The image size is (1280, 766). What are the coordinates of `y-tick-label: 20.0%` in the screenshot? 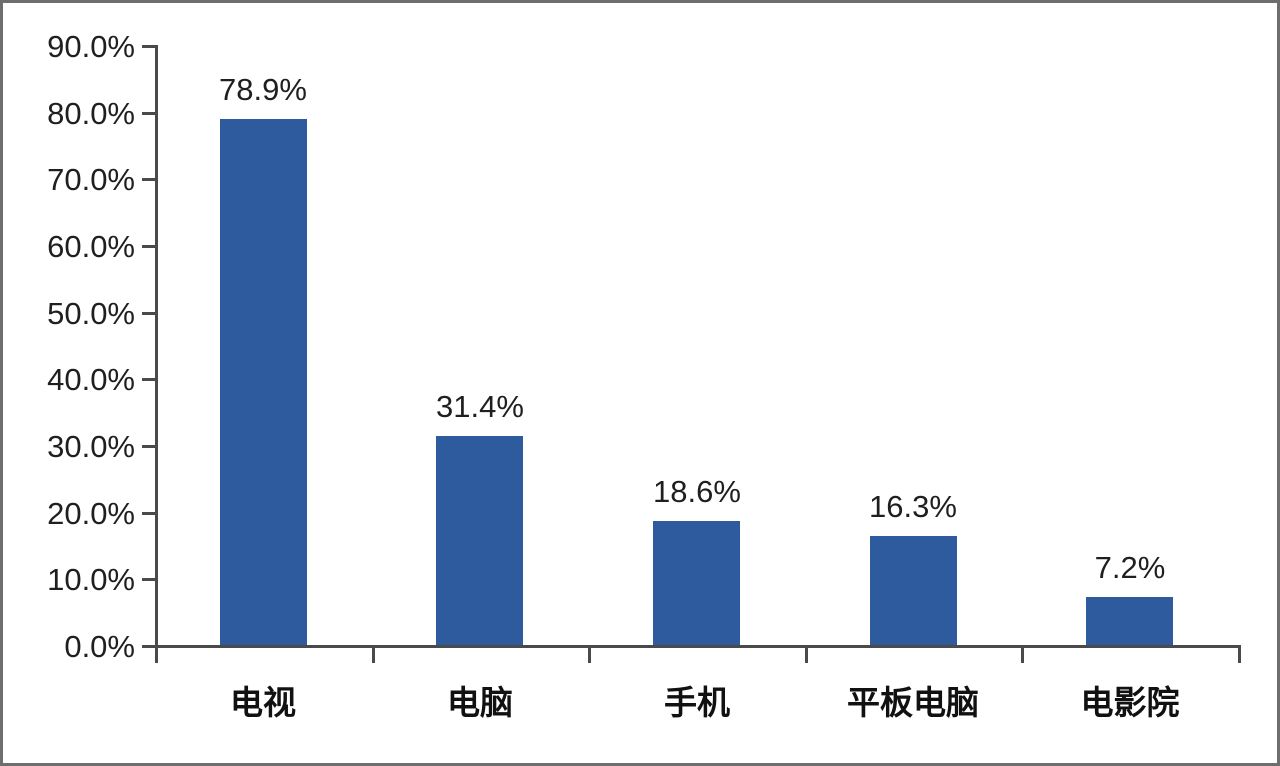 It's located at (91, 513).